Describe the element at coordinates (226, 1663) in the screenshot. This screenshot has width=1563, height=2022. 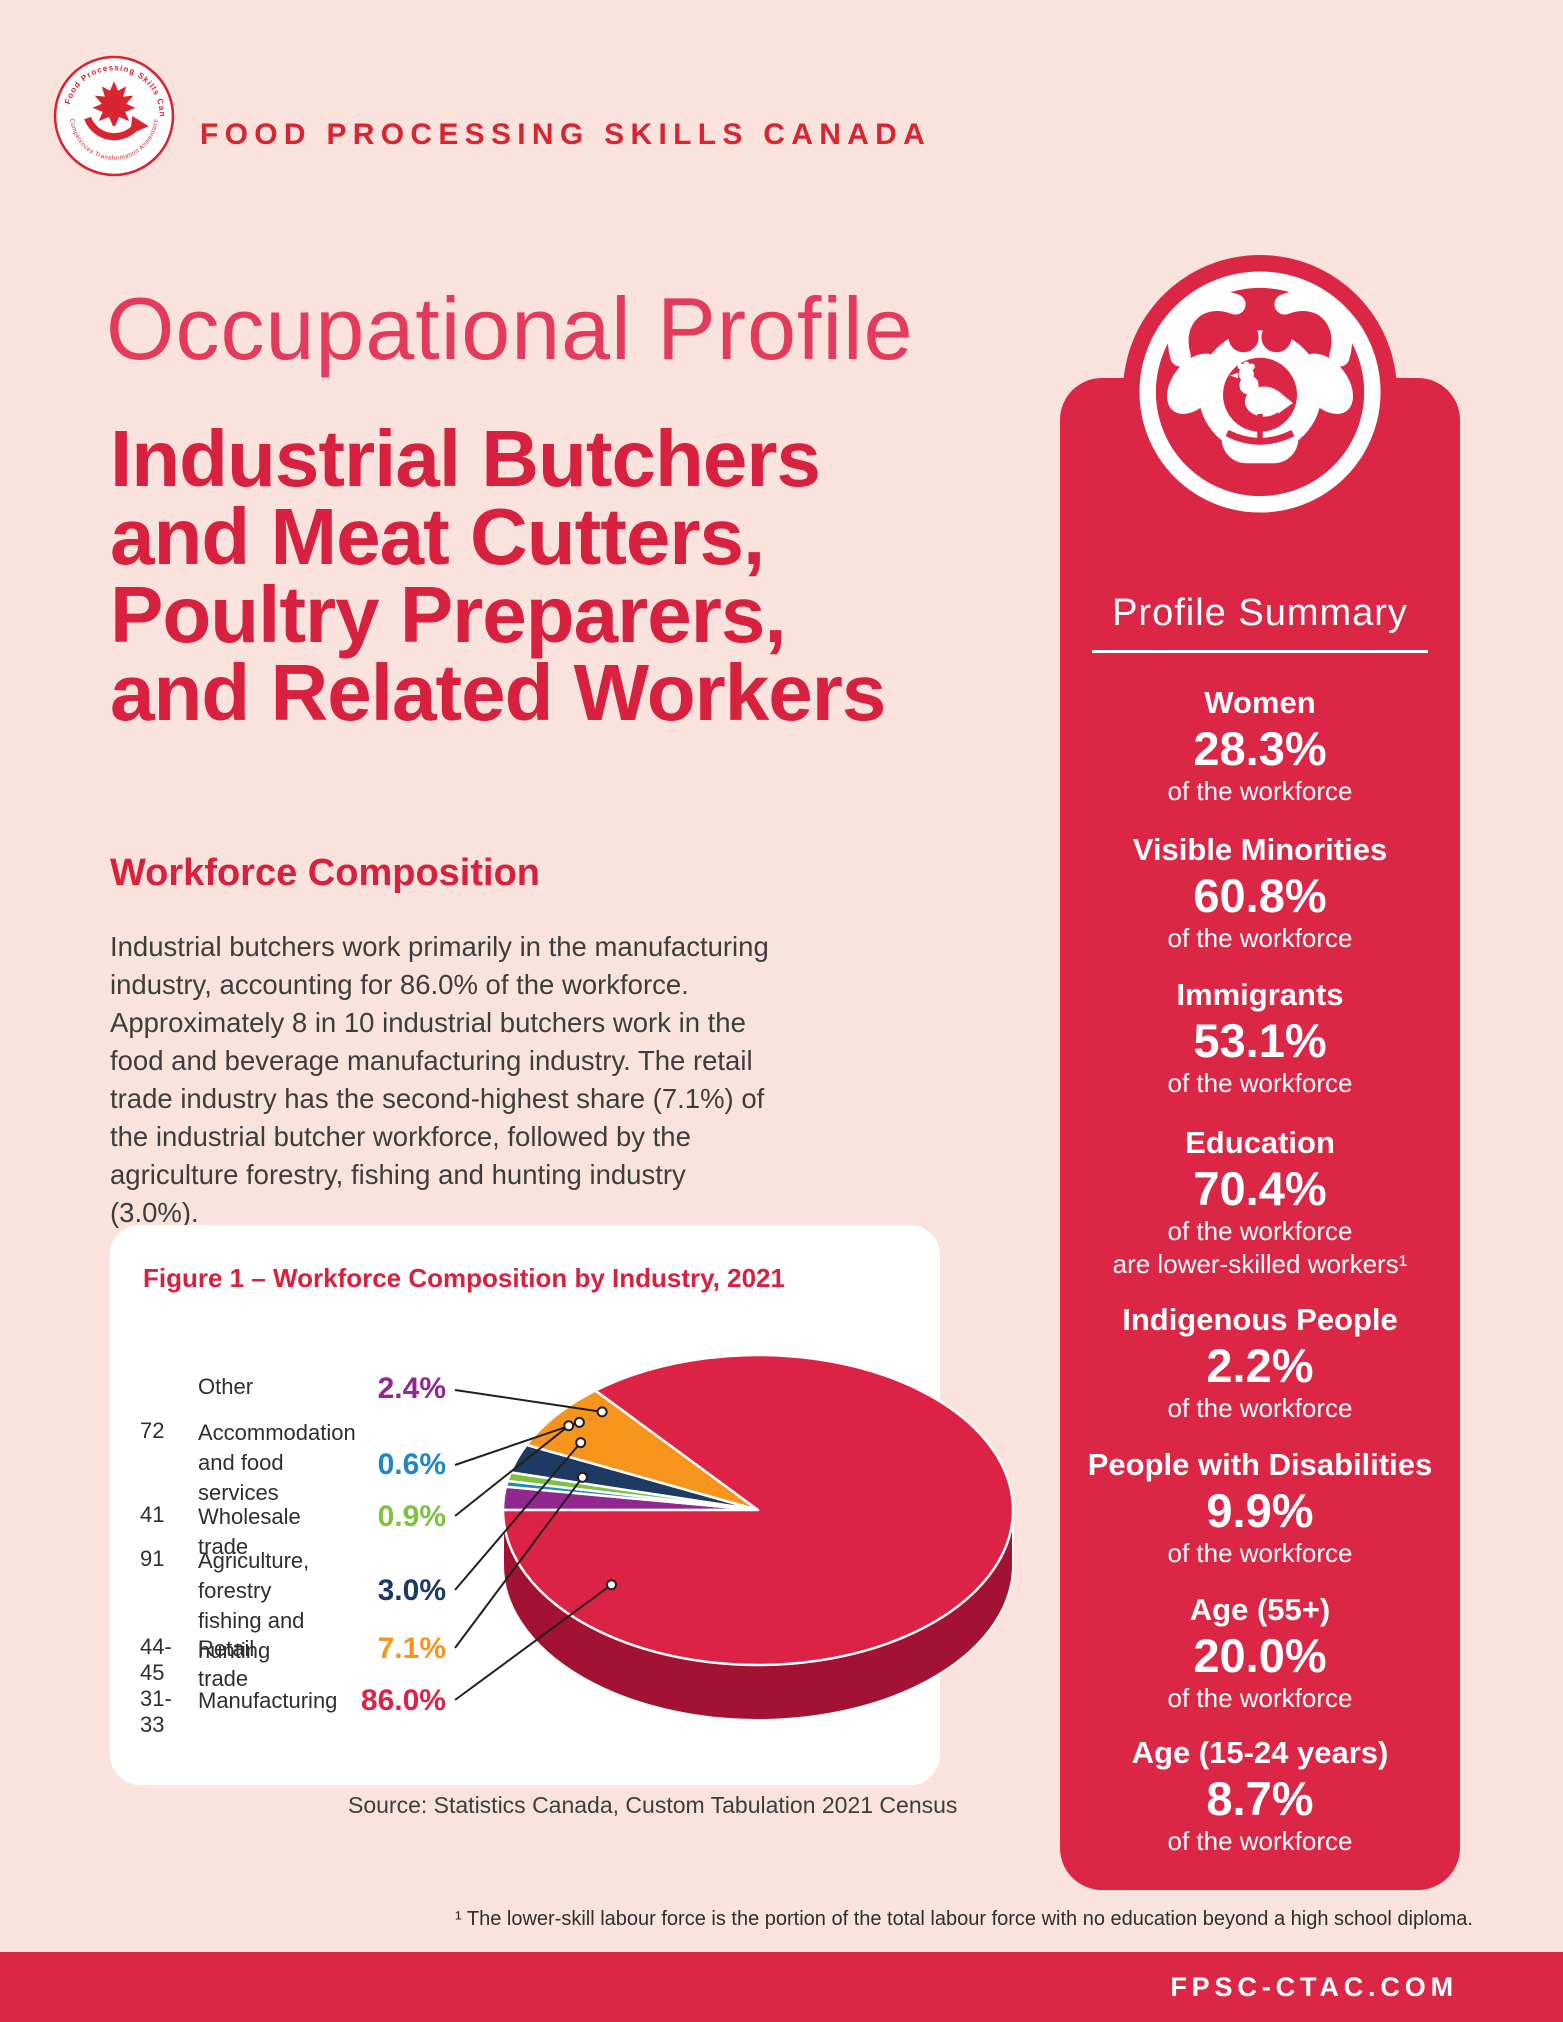
I see `legend-label: Retail trade` at that location.